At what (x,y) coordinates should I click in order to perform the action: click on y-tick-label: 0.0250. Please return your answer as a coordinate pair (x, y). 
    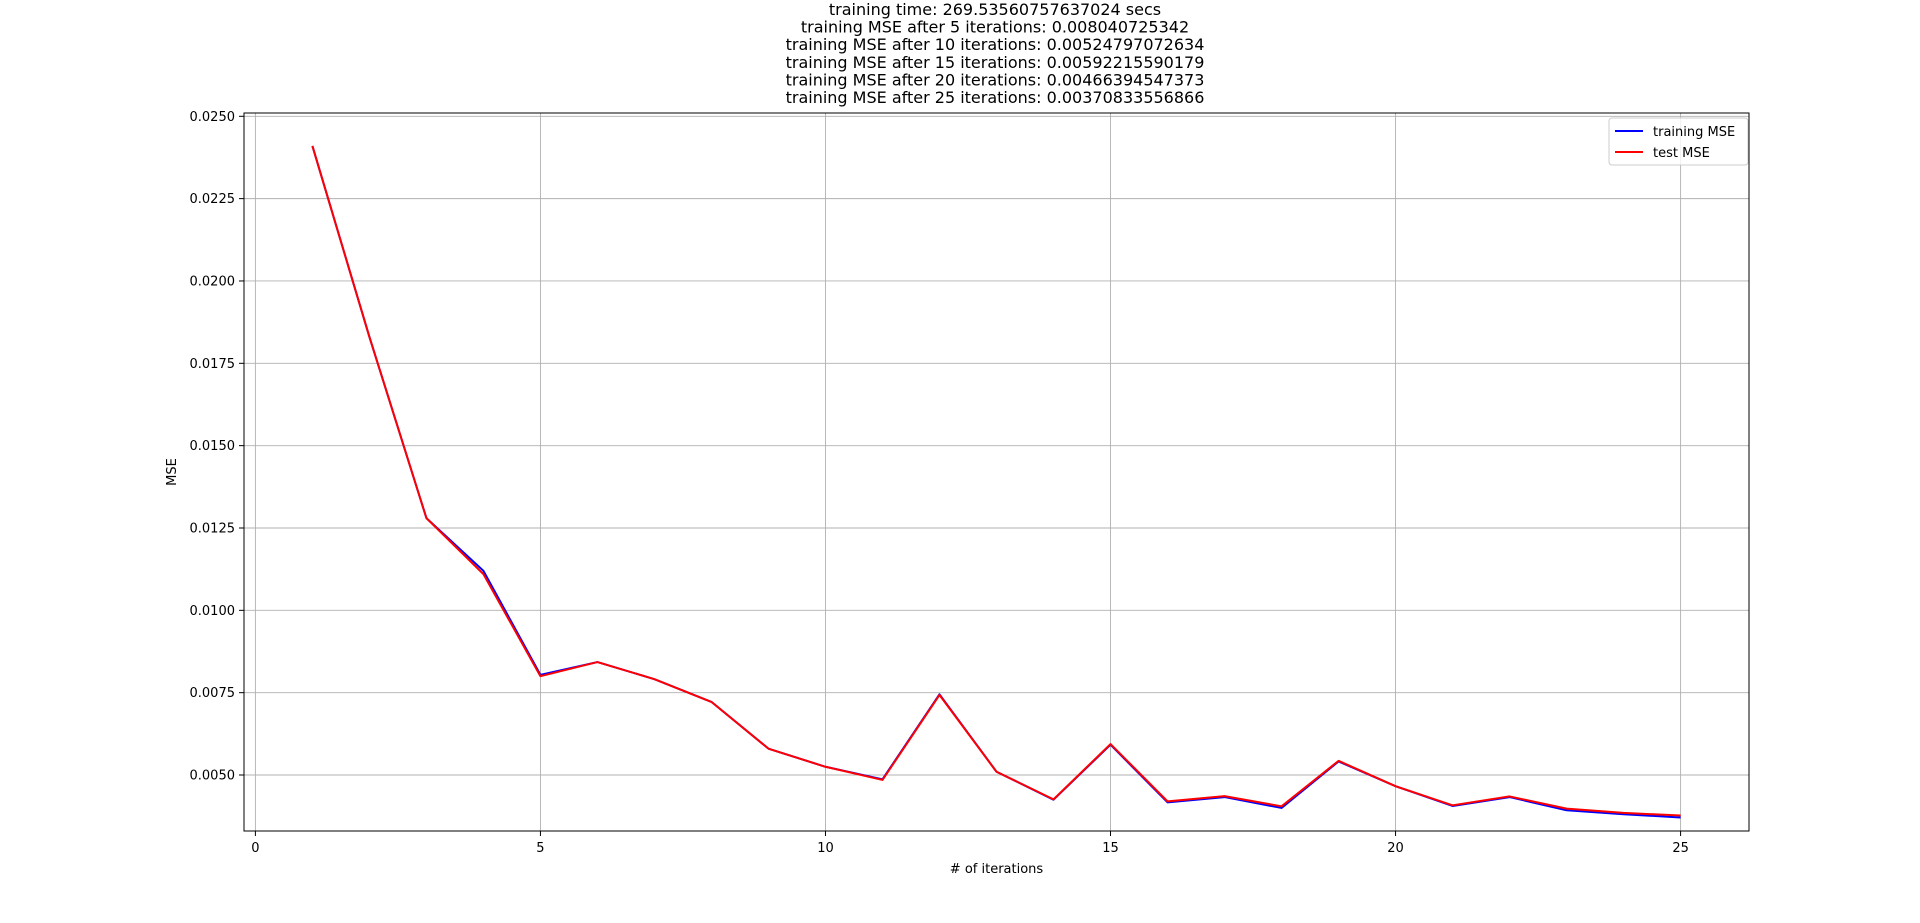
    Looking at the image, I should click on (213, 117).